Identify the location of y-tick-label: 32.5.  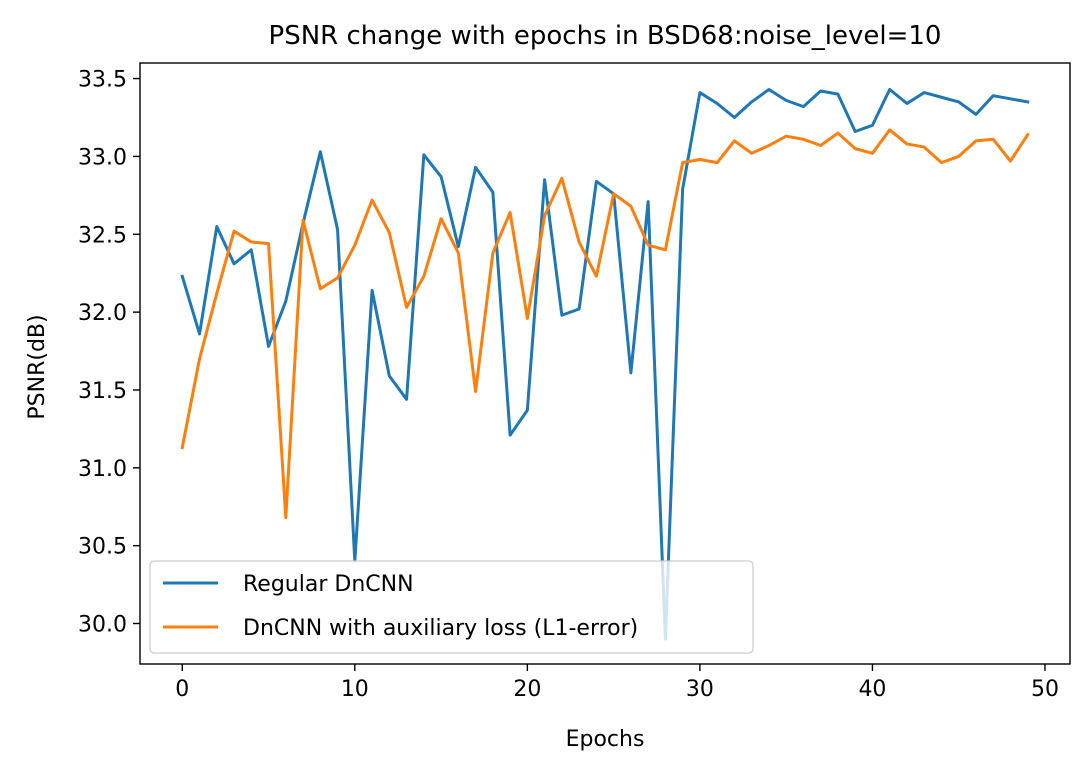
(102, 235).